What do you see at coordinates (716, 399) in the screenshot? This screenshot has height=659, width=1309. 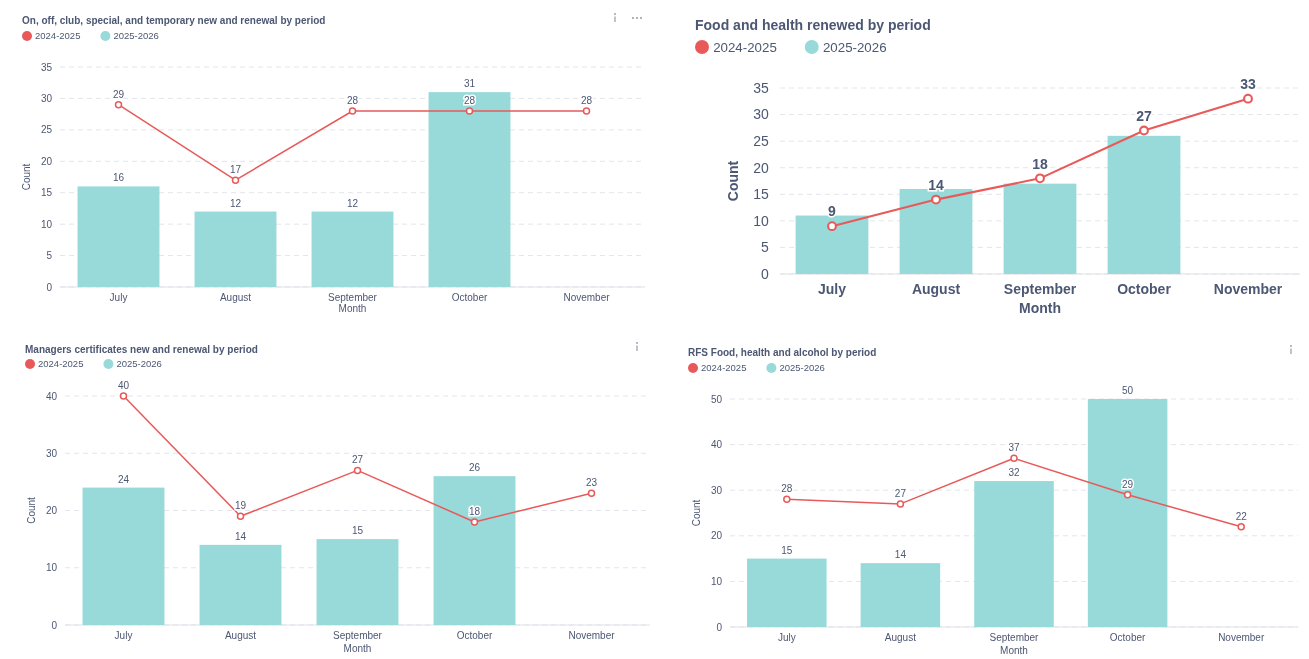 I see `y-tick-label: 50` at bounding box center [716, 399].